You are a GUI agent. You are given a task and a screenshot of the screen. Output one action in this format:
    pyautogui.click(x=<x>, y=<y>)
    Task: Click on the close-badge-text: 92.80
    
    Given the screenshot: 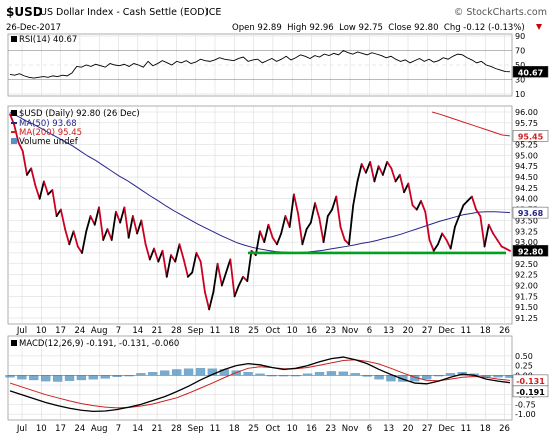 What is the action you would take?
    pyautogui.click(x=531, y=251)
    